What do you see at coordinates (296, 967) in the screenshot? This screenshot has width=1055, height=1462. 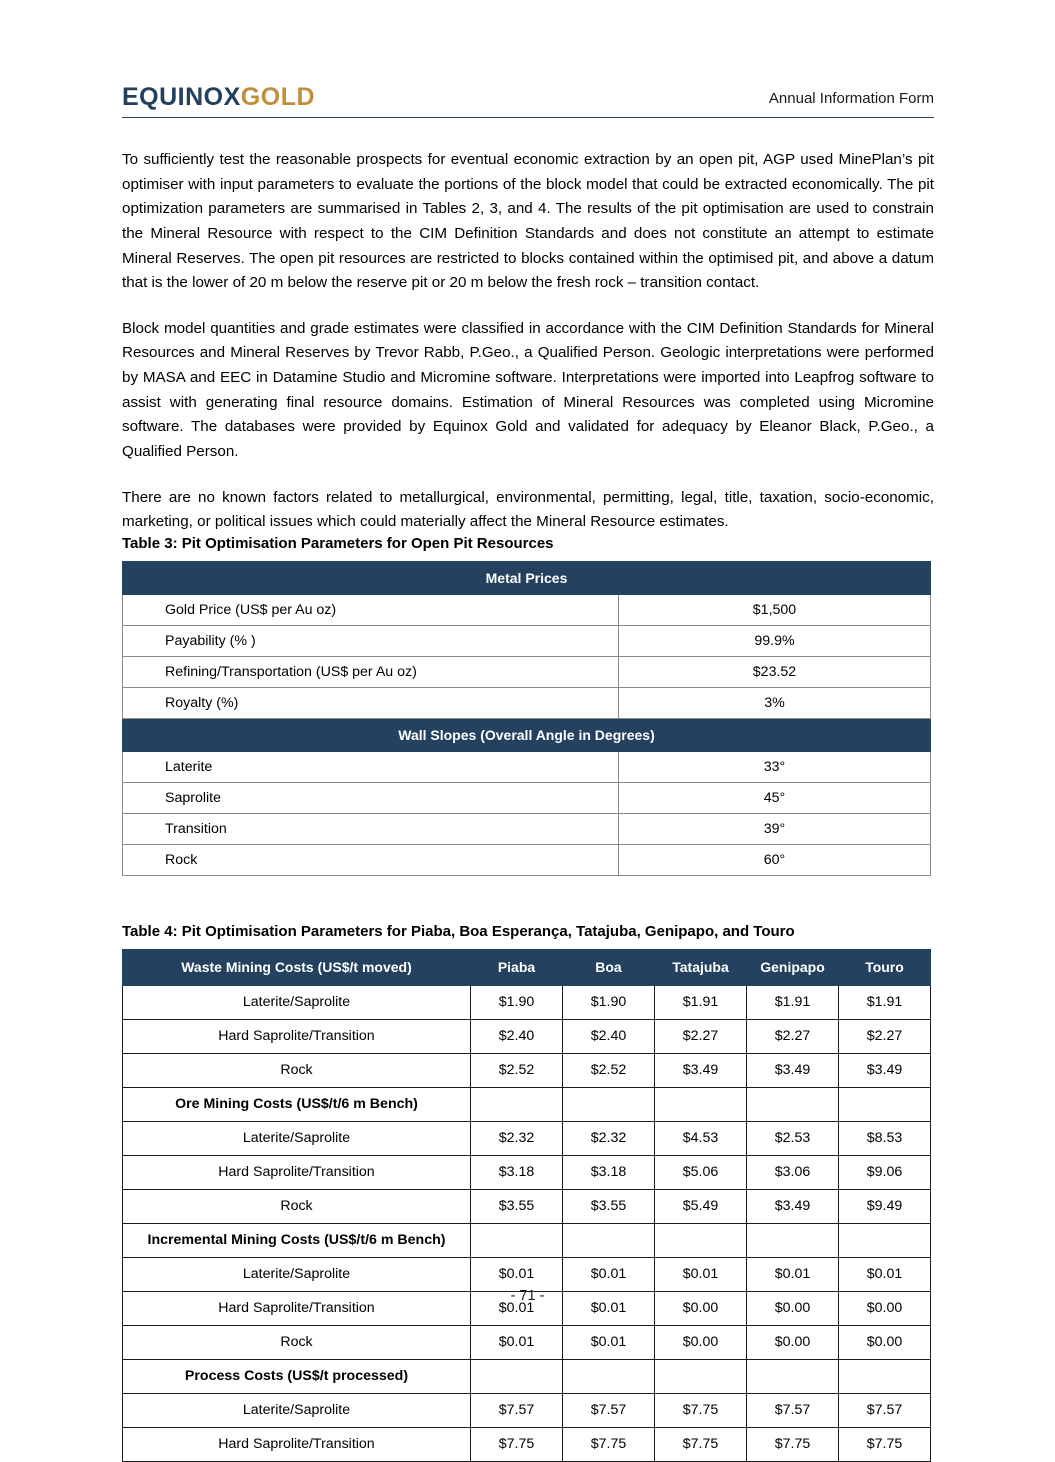 I see `table4-header-first-col: Waste Mining Costs (US$/t moved)` at bounding box center [296, 967].